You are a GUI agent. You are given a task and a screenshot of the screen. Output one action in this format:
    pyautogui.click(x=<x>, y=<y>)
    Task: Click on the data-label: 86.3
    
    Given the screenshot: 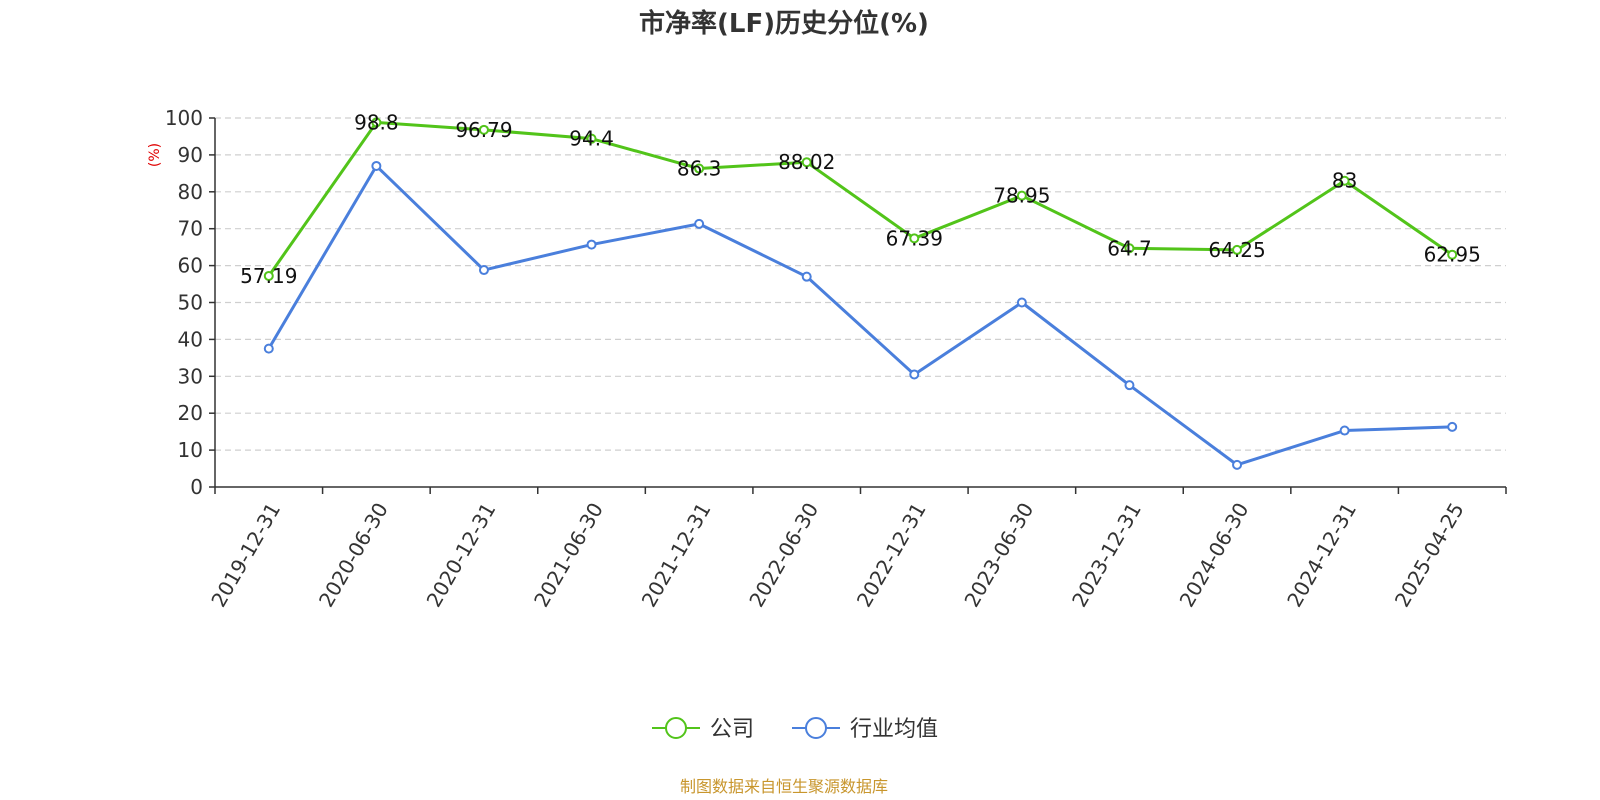 What is the action you would take?
    pyautogui.click(x=699, y=169)
    